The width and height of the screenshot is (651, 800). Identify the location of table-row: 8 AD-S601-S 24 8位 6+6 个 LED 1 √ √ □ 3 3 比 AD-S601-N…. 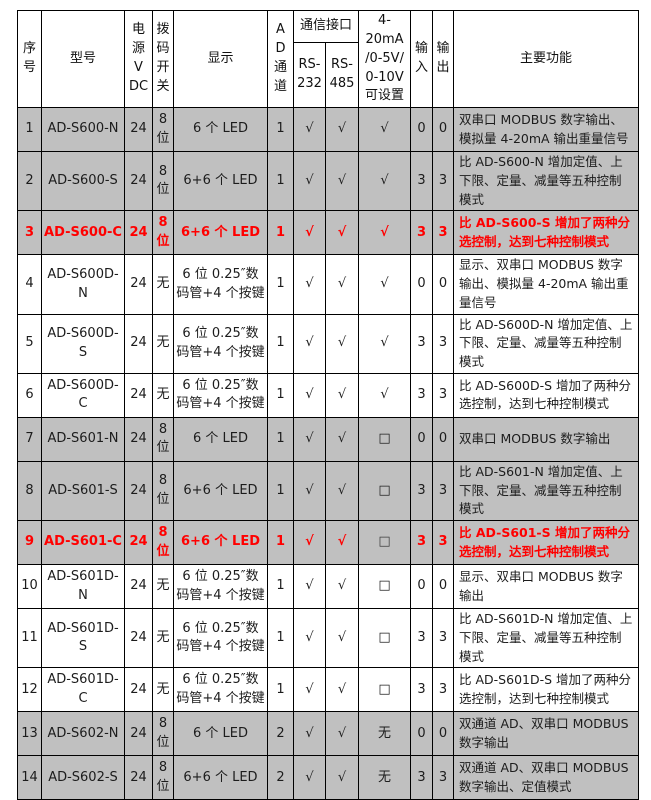
(328, 491).